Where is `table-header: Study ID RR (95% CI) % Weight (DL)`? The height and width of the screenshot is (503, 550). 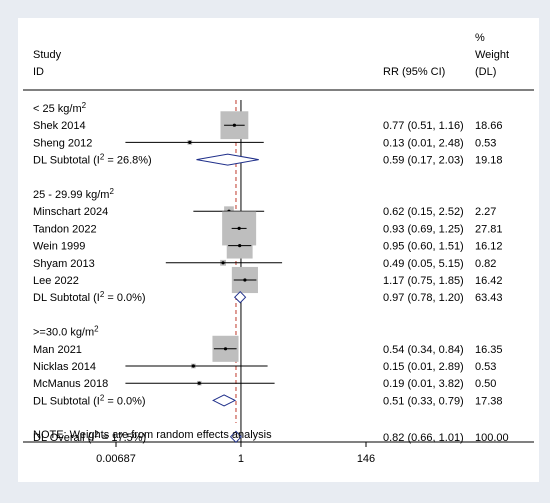
table-header: Study ID RR (95% CI) % Weight (DL) is located at coordinates (271, 55).